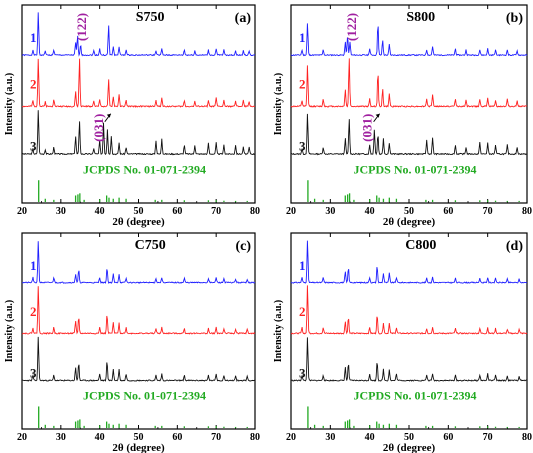 Image resolution: width=533 pixels, height=453 pixels. I want to click on panel-label: (c), so click(243, 246).